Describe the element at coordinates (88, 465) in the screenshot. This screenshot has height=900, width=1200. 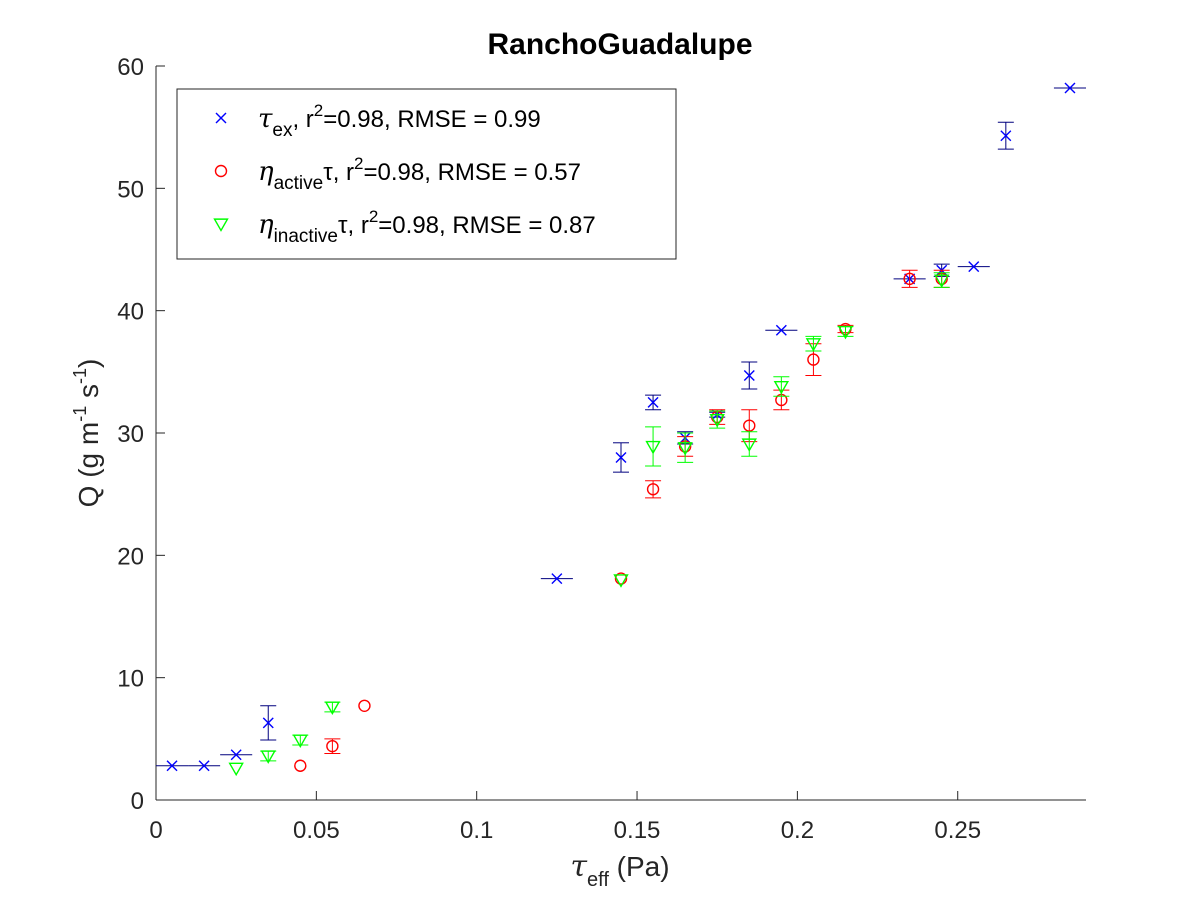
I see `y-label-text: Q (g m` at that location.